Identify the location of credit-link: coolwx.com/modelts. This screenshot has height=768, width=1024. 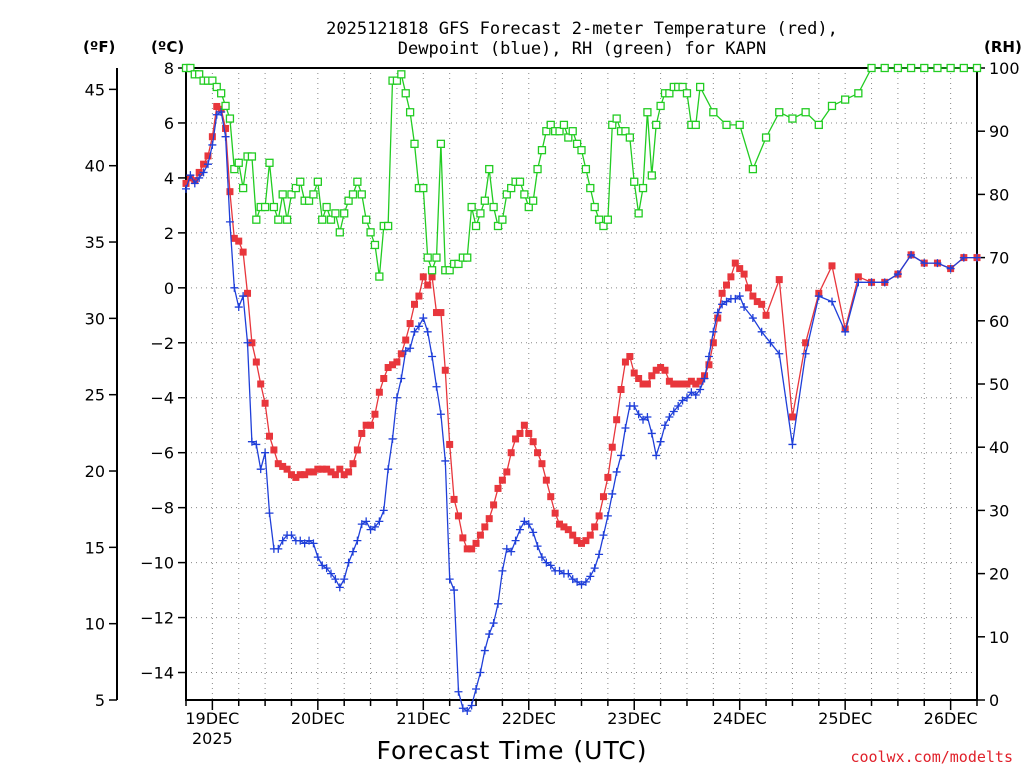
(931, 757).